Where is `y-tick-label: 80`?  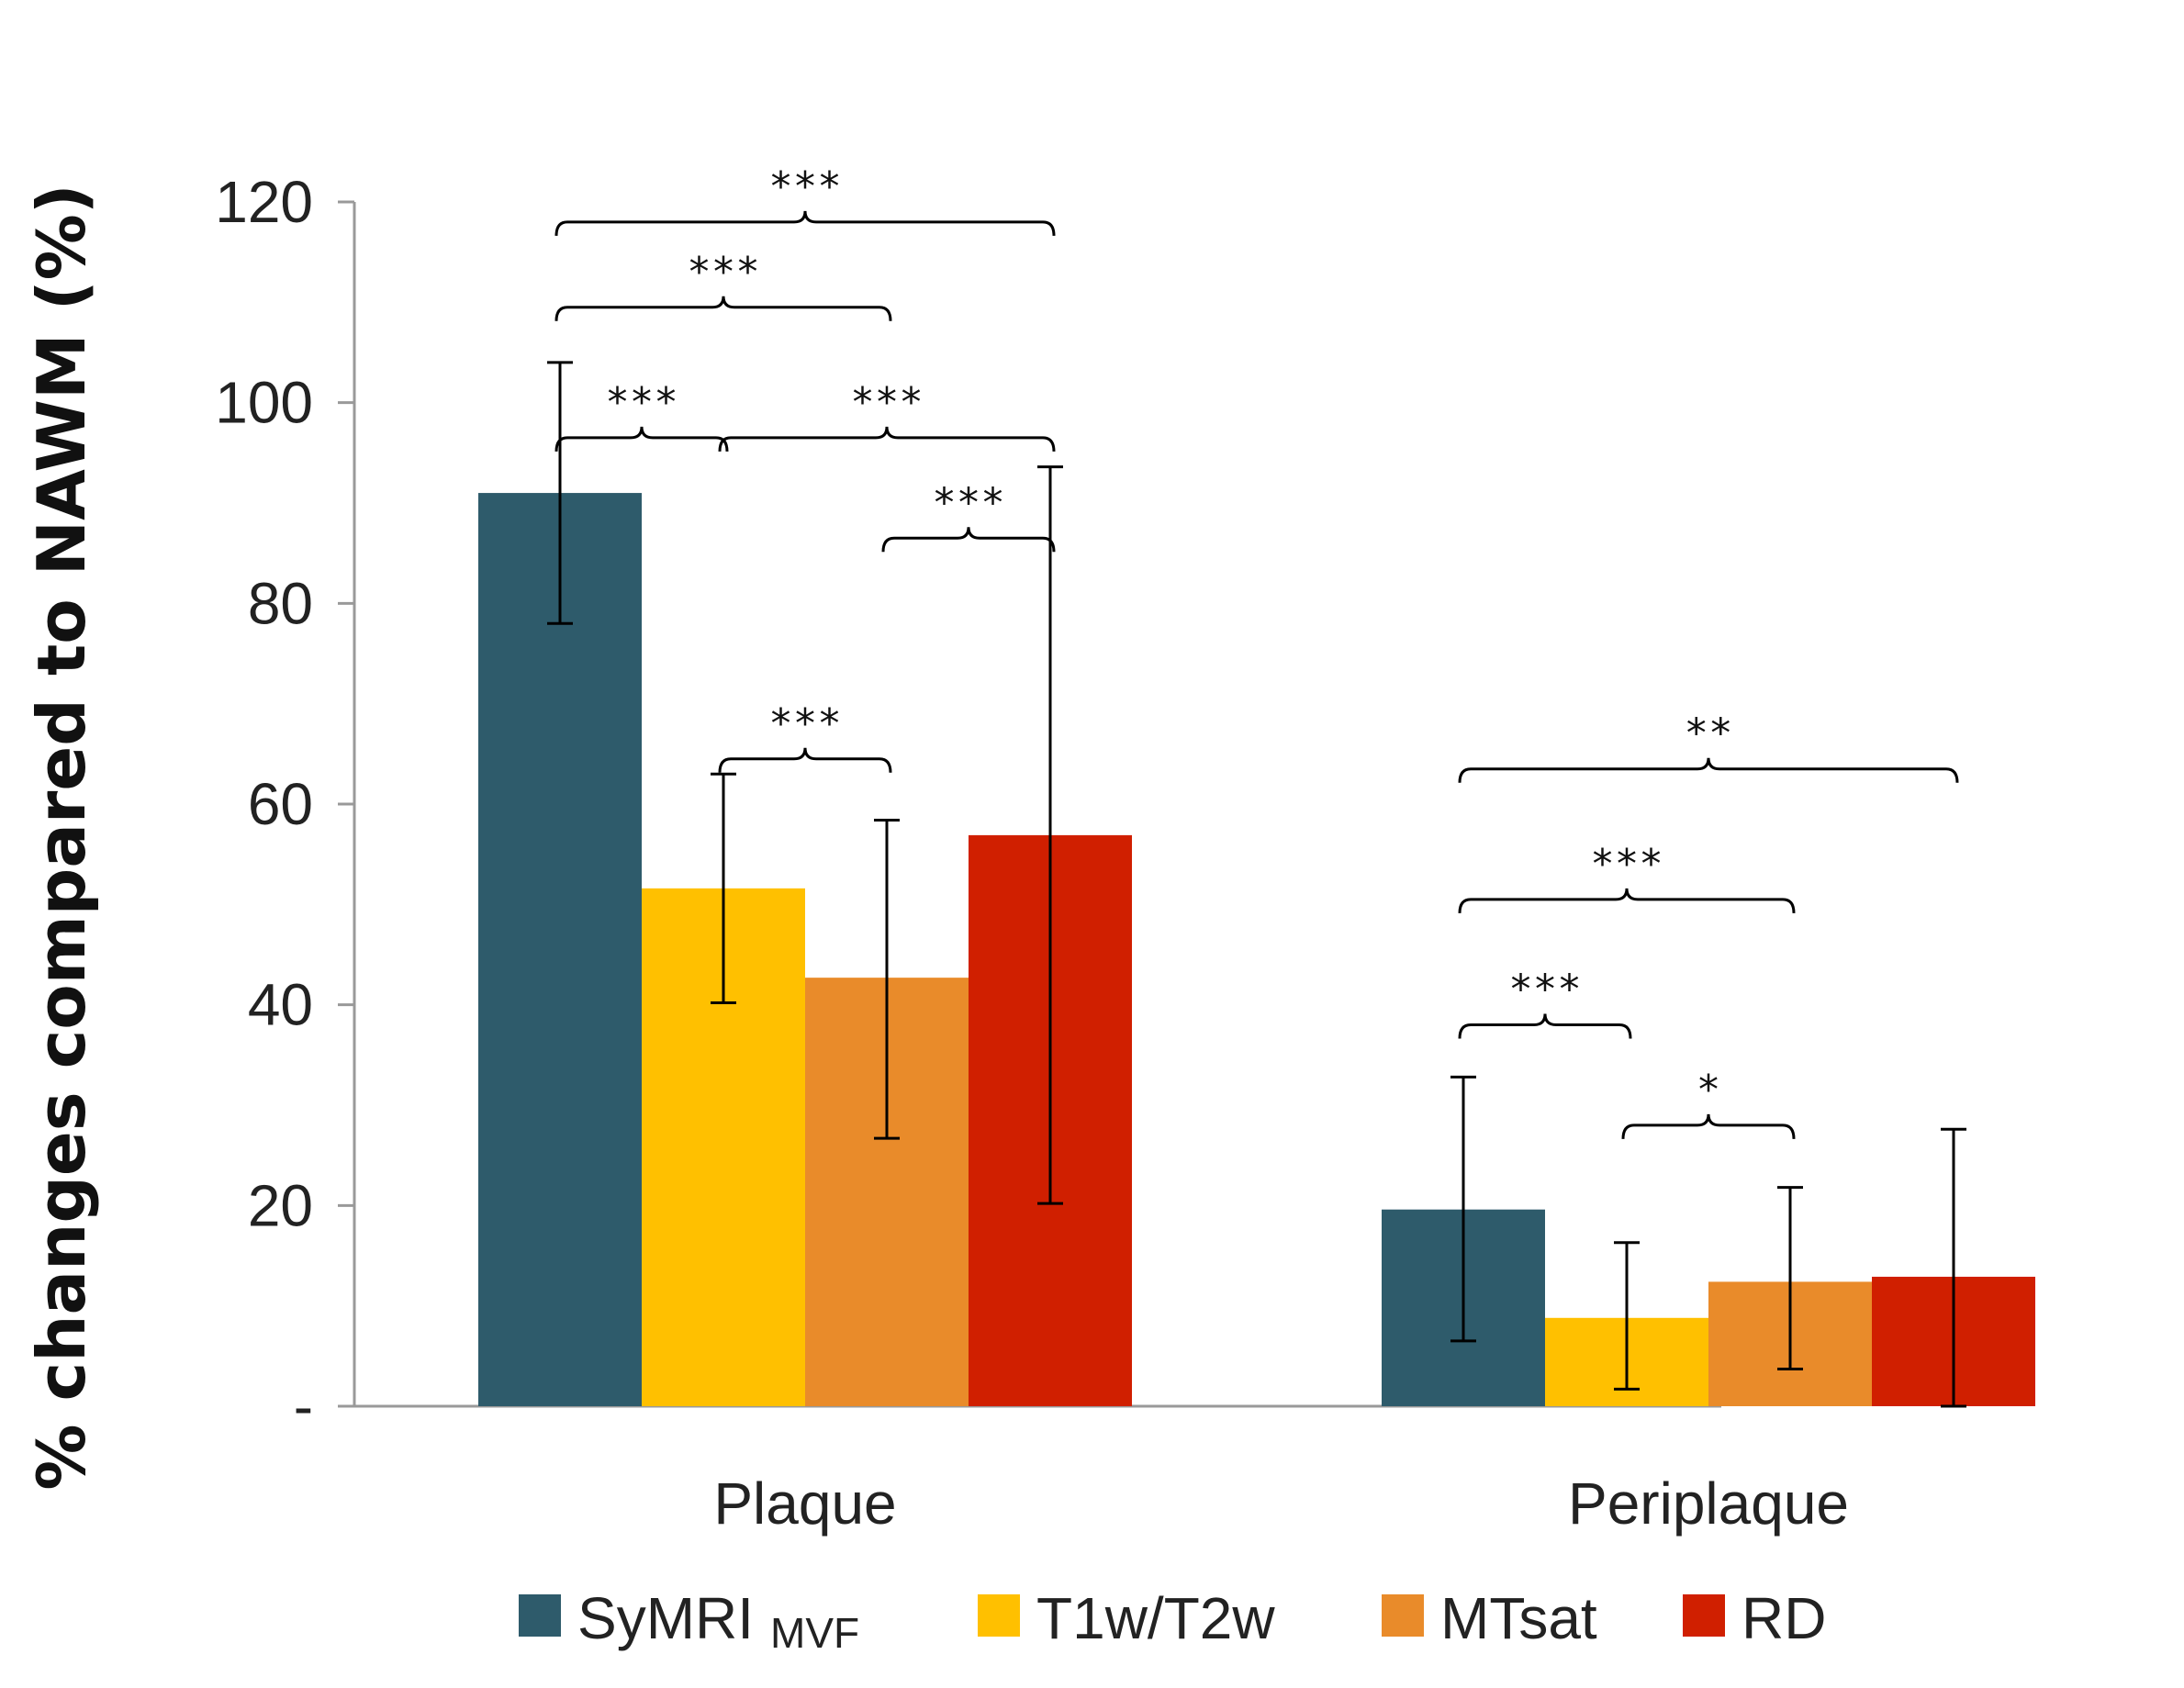 y-tick-label: 80 is located at coordinates (280, 603).